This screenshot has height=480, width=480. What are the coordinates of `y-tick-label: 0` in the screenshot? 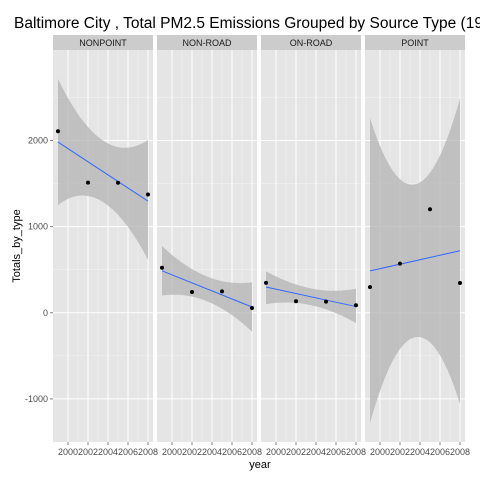 It's located at (45, 313).